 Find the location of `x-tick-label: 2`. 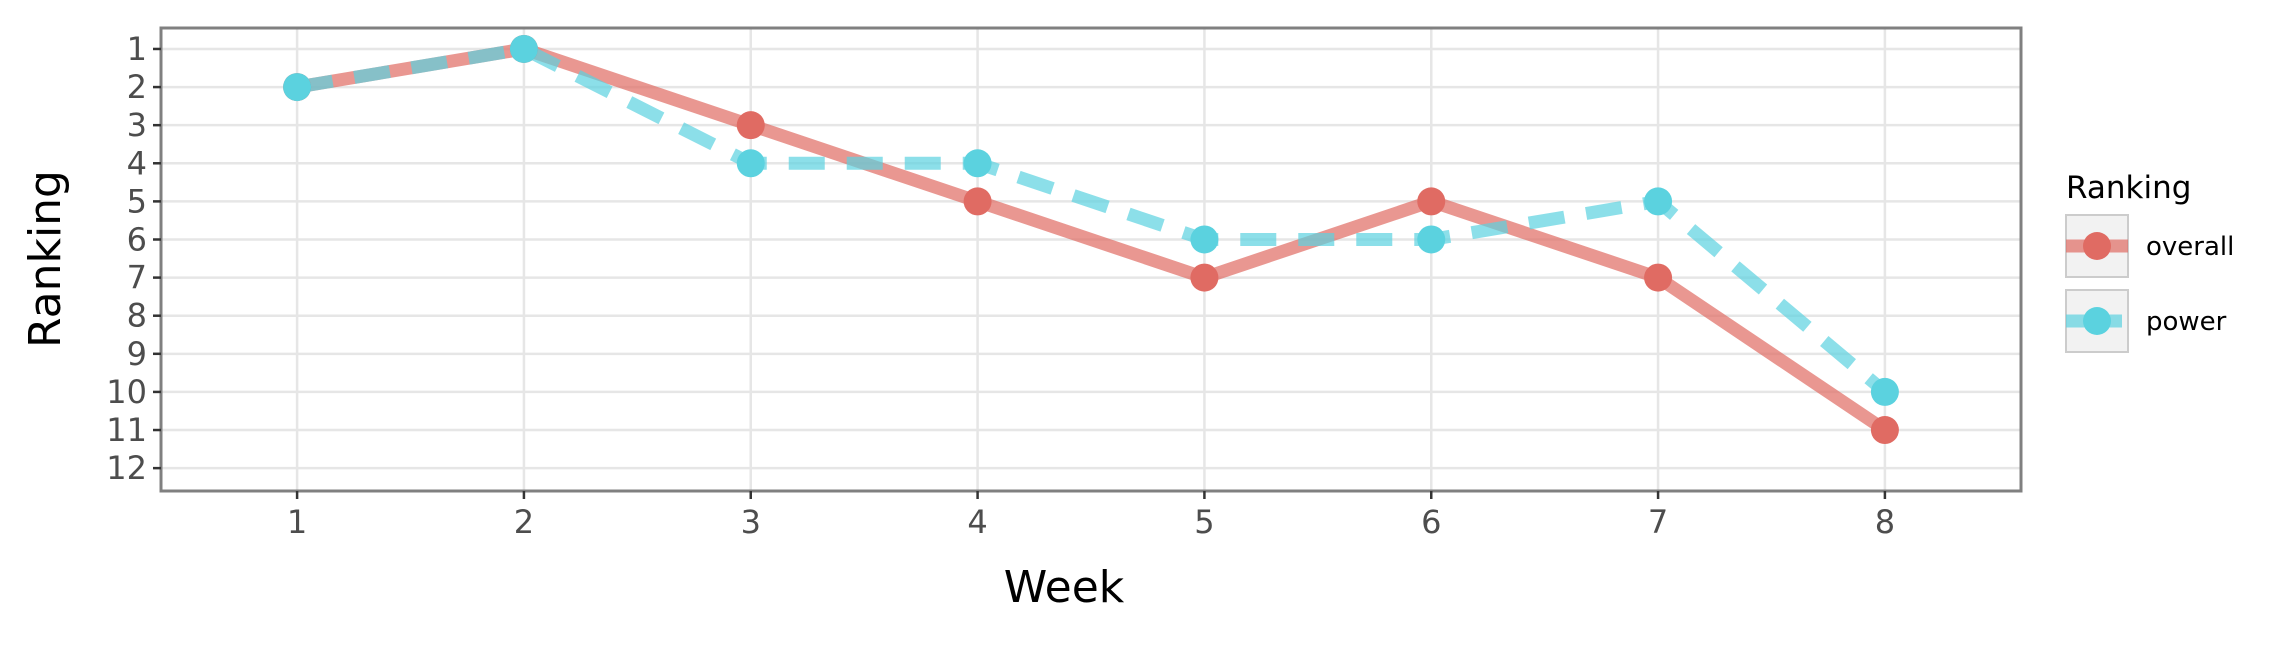

x-tick-label: 2 is located at coordinates (524, 522).